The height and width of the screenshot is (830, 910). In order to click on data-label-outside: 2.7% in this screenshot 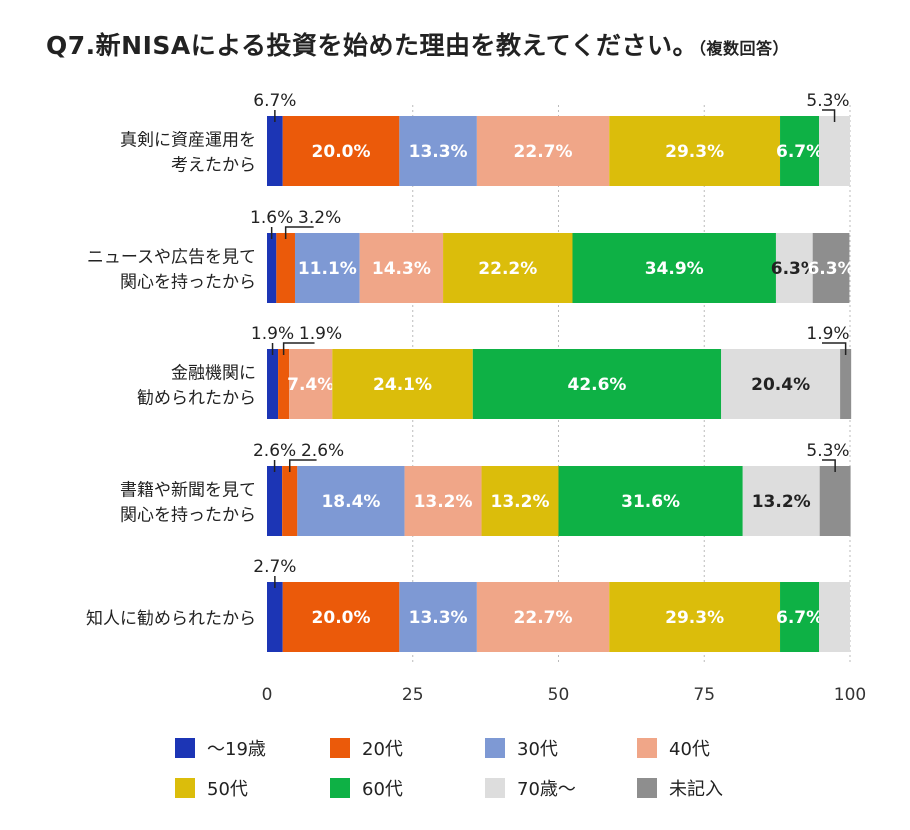, I will do `click(274, 567)`.